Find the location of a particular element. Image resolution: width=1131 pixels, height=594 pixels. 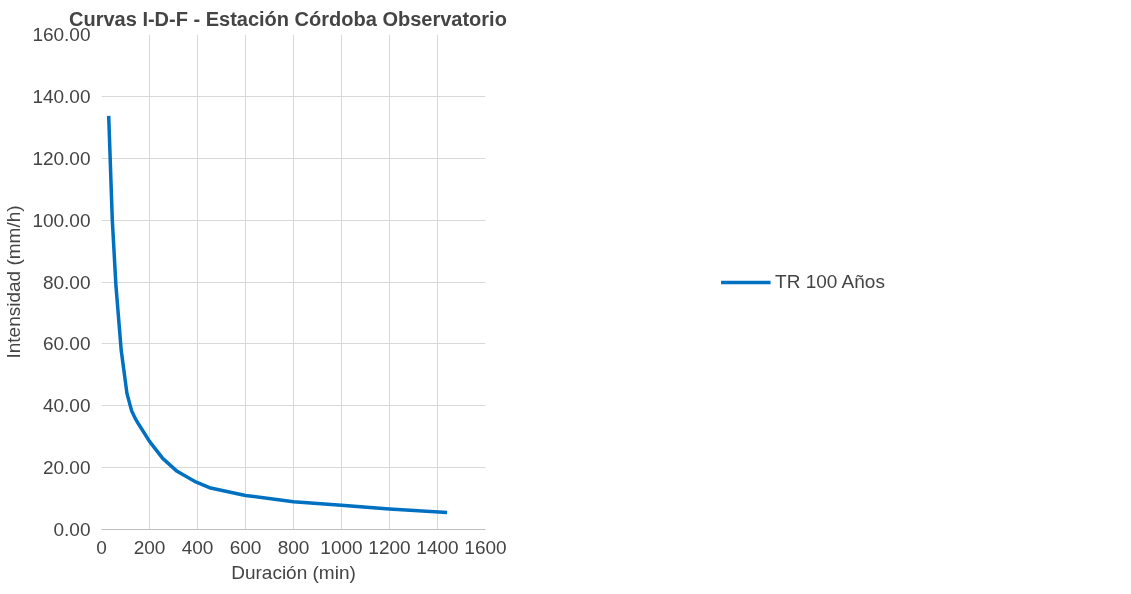

x-tick-label: 0 is located at coordinates (101, 547).